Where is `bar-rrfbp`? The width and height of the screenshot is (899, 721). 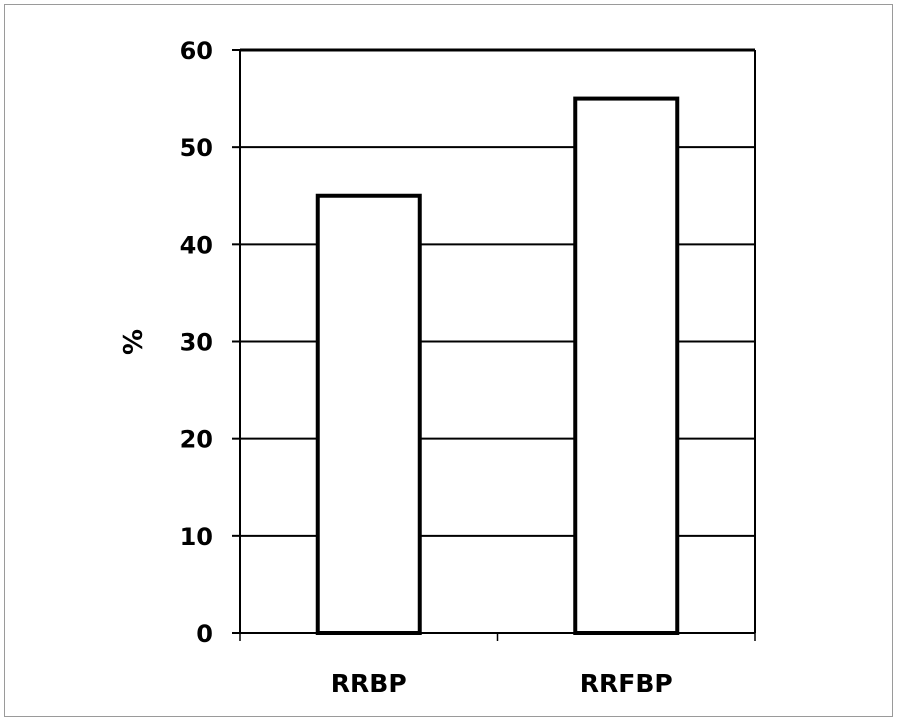
bar-rrfbp is located at coordinates (626, 366).